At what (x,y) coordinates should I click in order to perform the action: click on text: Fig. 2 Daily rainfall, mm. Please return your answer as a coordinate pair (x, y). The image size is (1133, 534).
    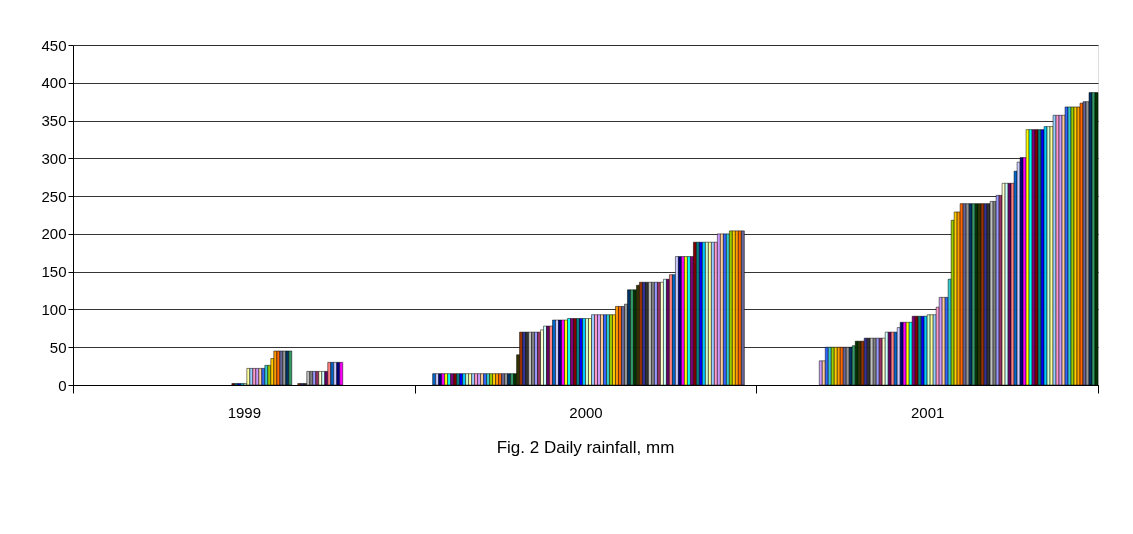
    Looking at the image, I should click on (585, 447).